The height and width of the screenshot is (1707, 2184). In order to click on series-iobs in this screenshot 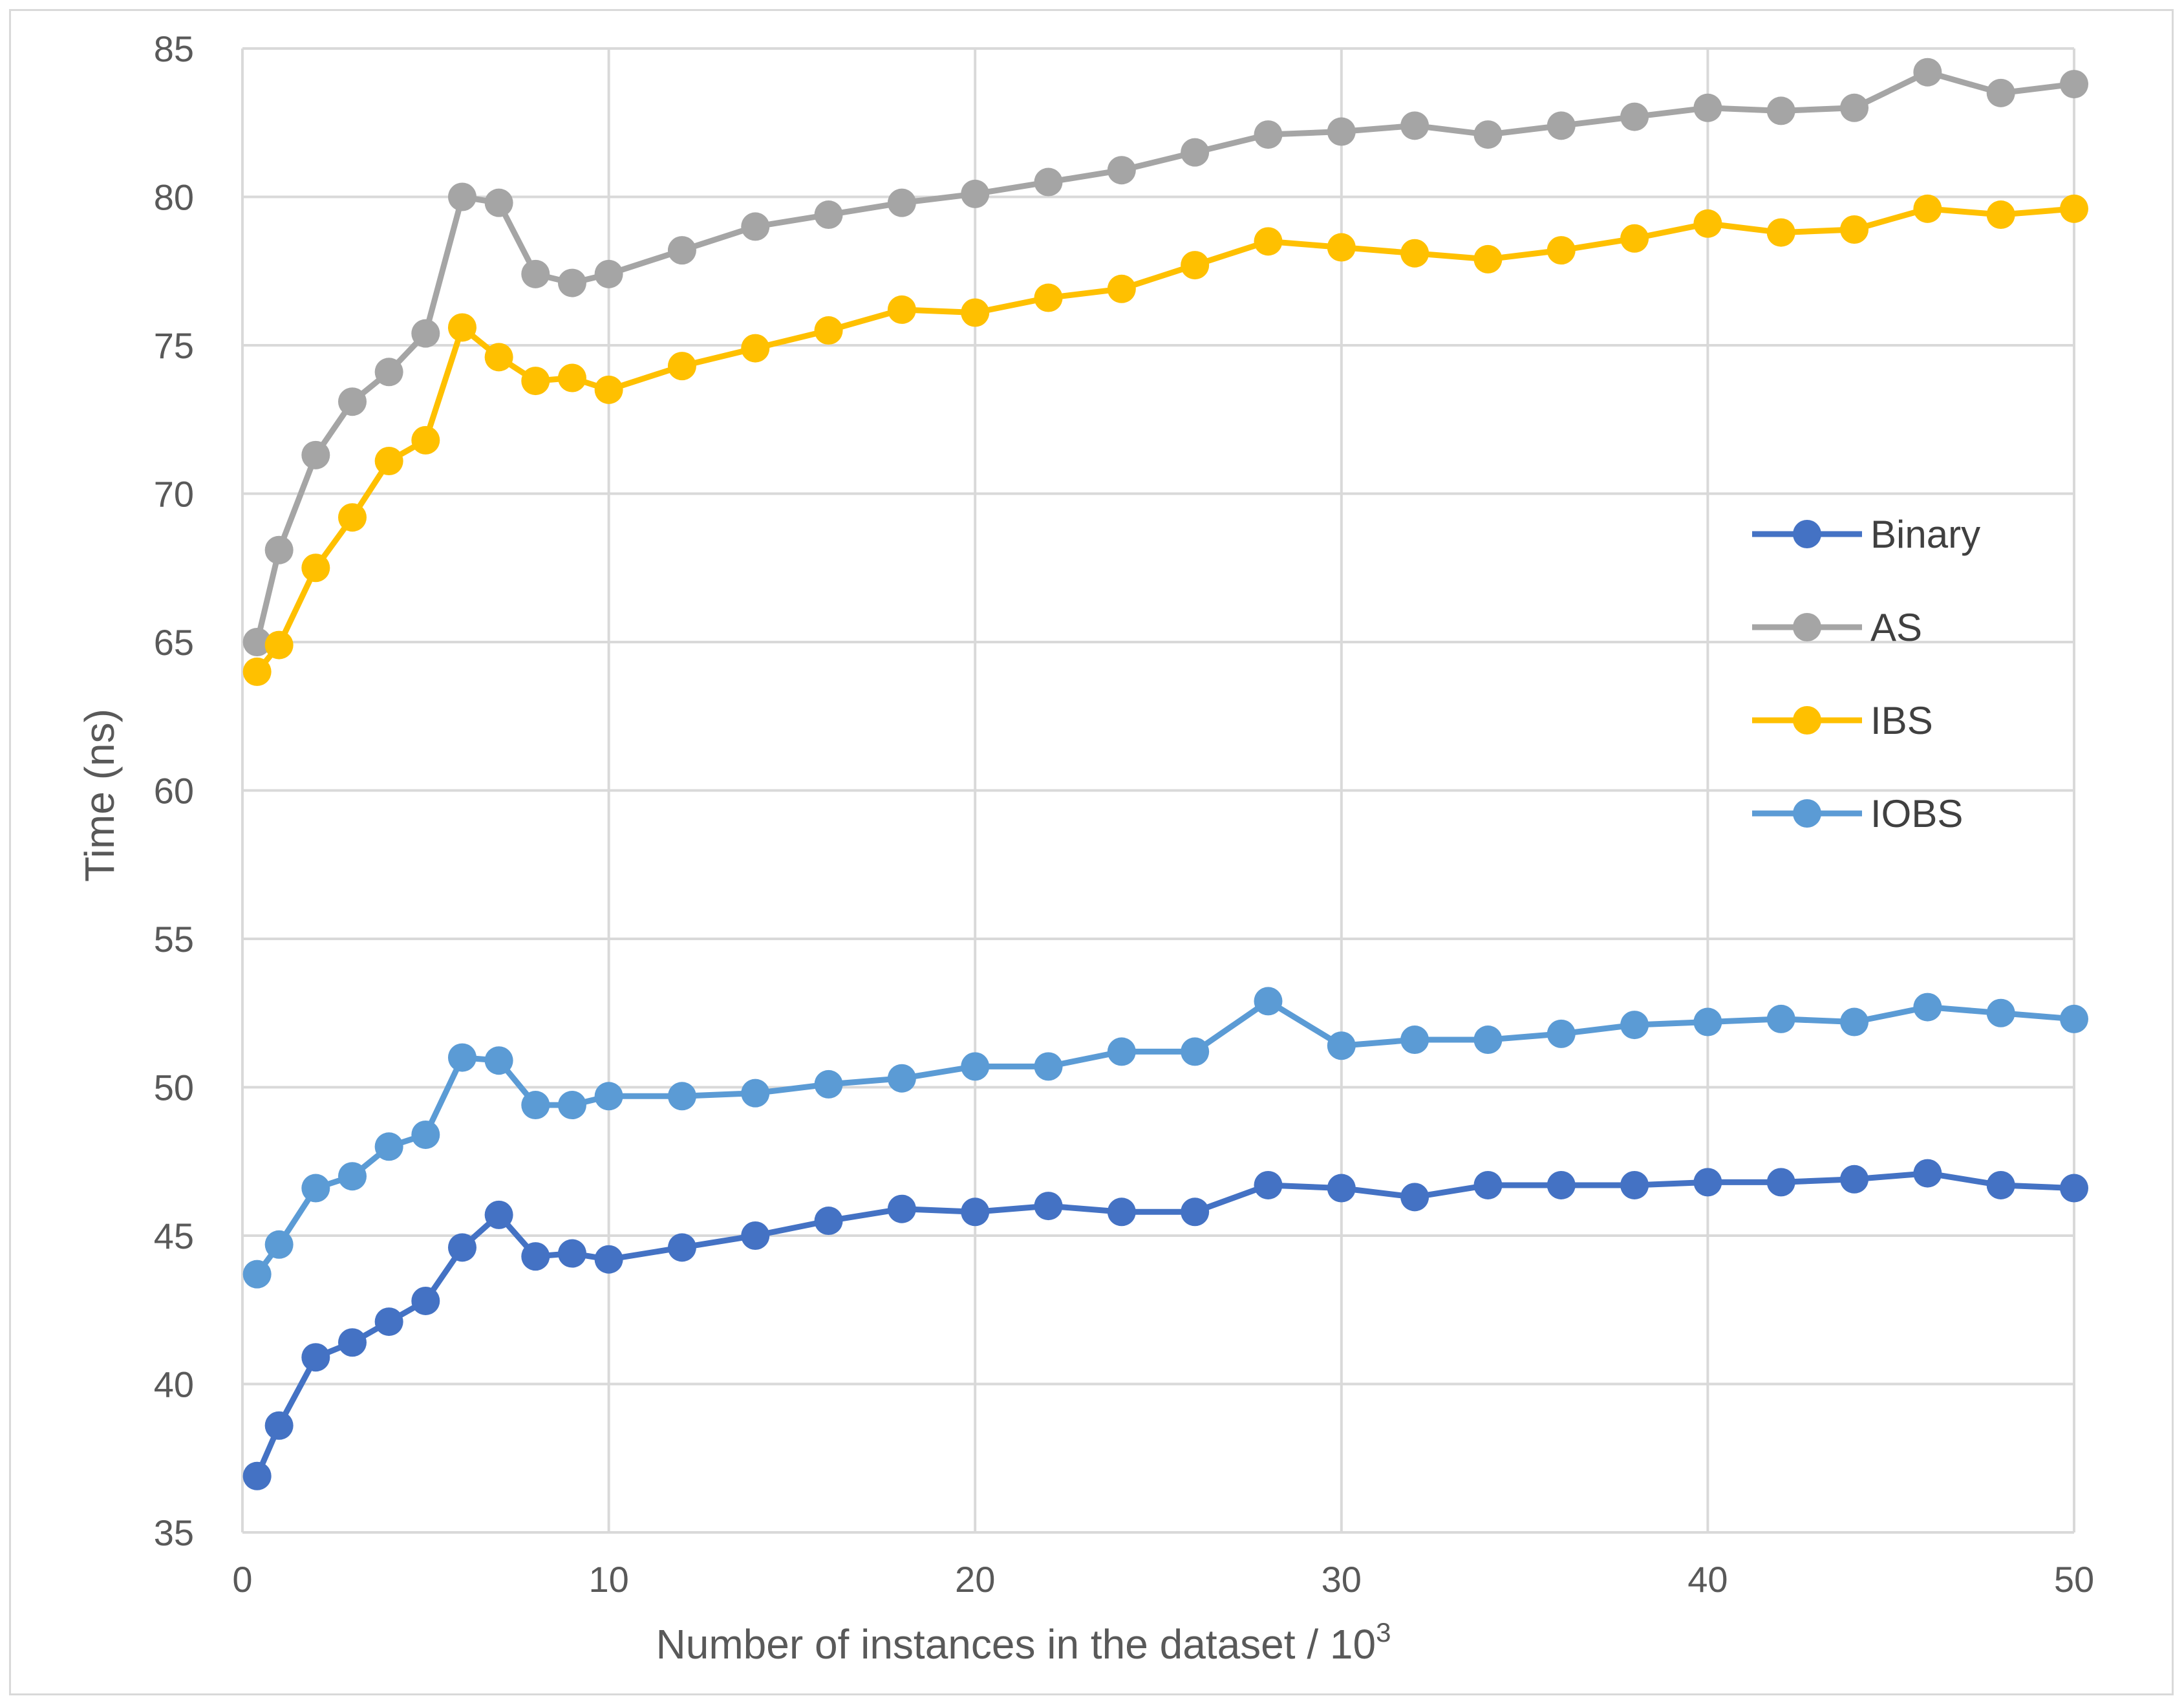, I will do `click(1165, 1138)`.